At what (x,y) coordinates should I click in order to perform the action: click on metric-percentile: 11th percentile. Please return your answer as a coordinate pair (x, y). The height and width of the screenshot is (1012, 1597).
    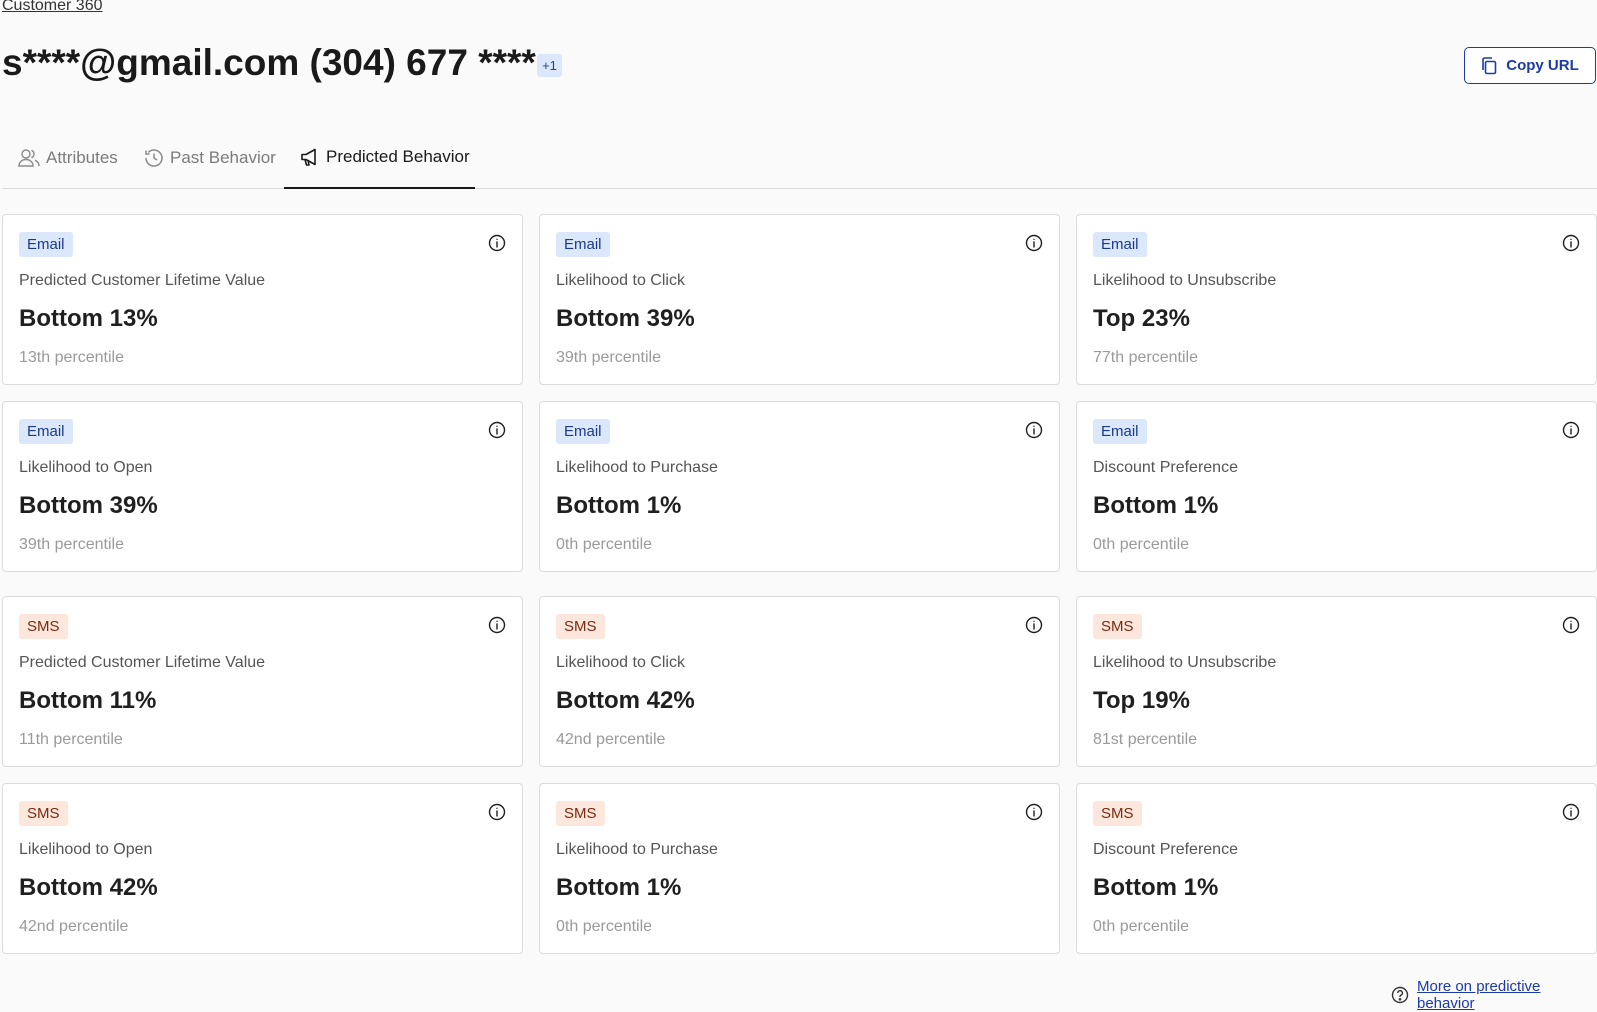
    Looking at the image, I should click on (71, 739).